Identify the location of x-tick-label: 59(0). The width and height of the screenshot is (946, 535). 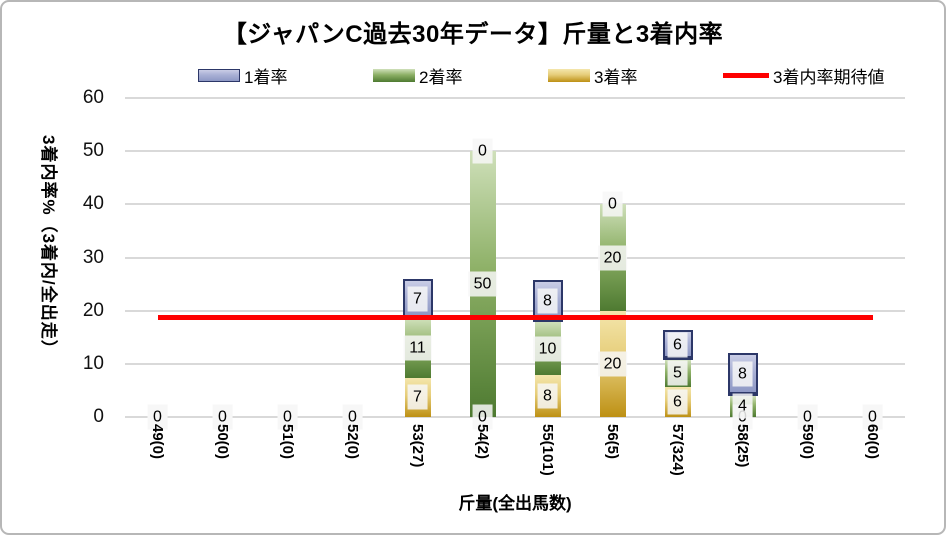
(807, 441).